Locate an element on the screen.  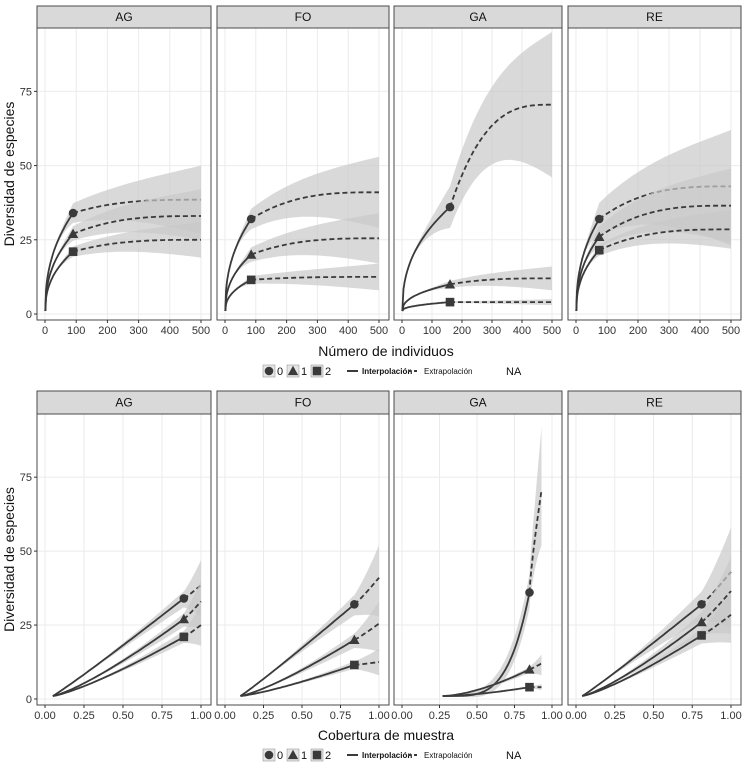
facet-ag: AG 0.00 0.25 0.50 0.75 1.00 is located at coordinates (123, 556).